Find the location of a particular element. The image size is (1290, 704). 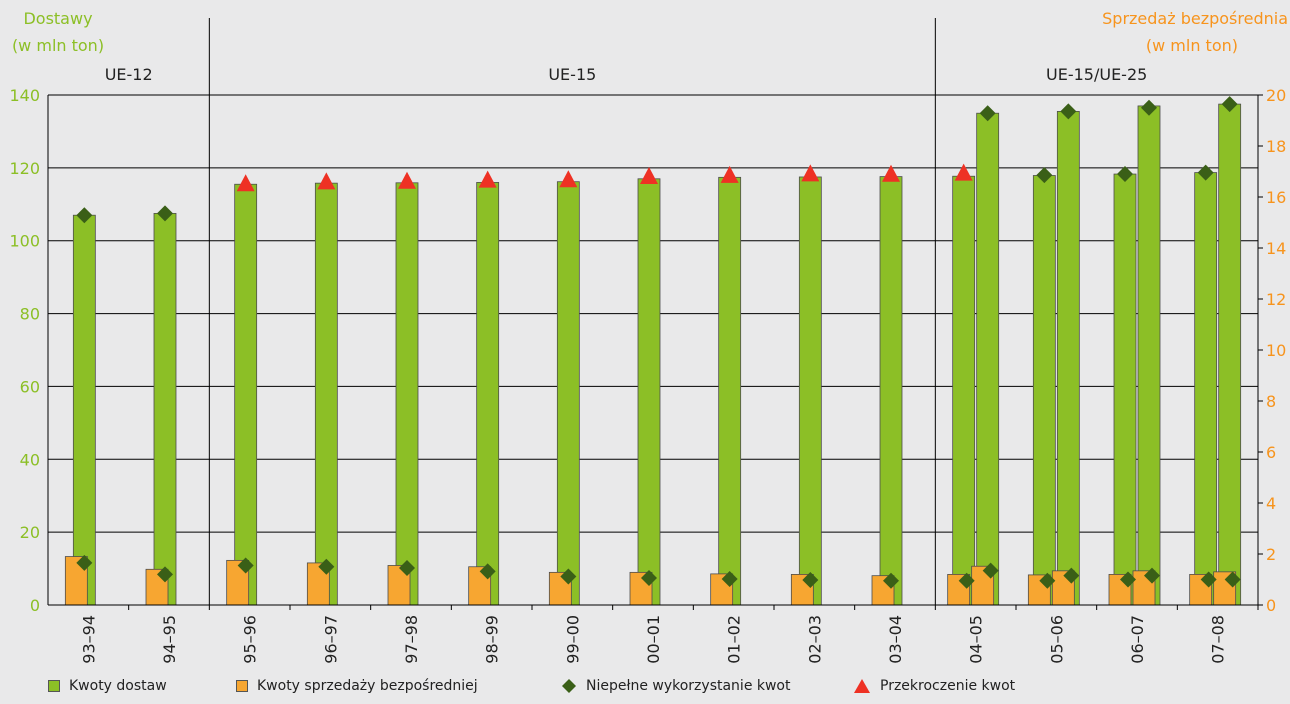

right-tick-label: 4 is located at coordinates (1271, 503).